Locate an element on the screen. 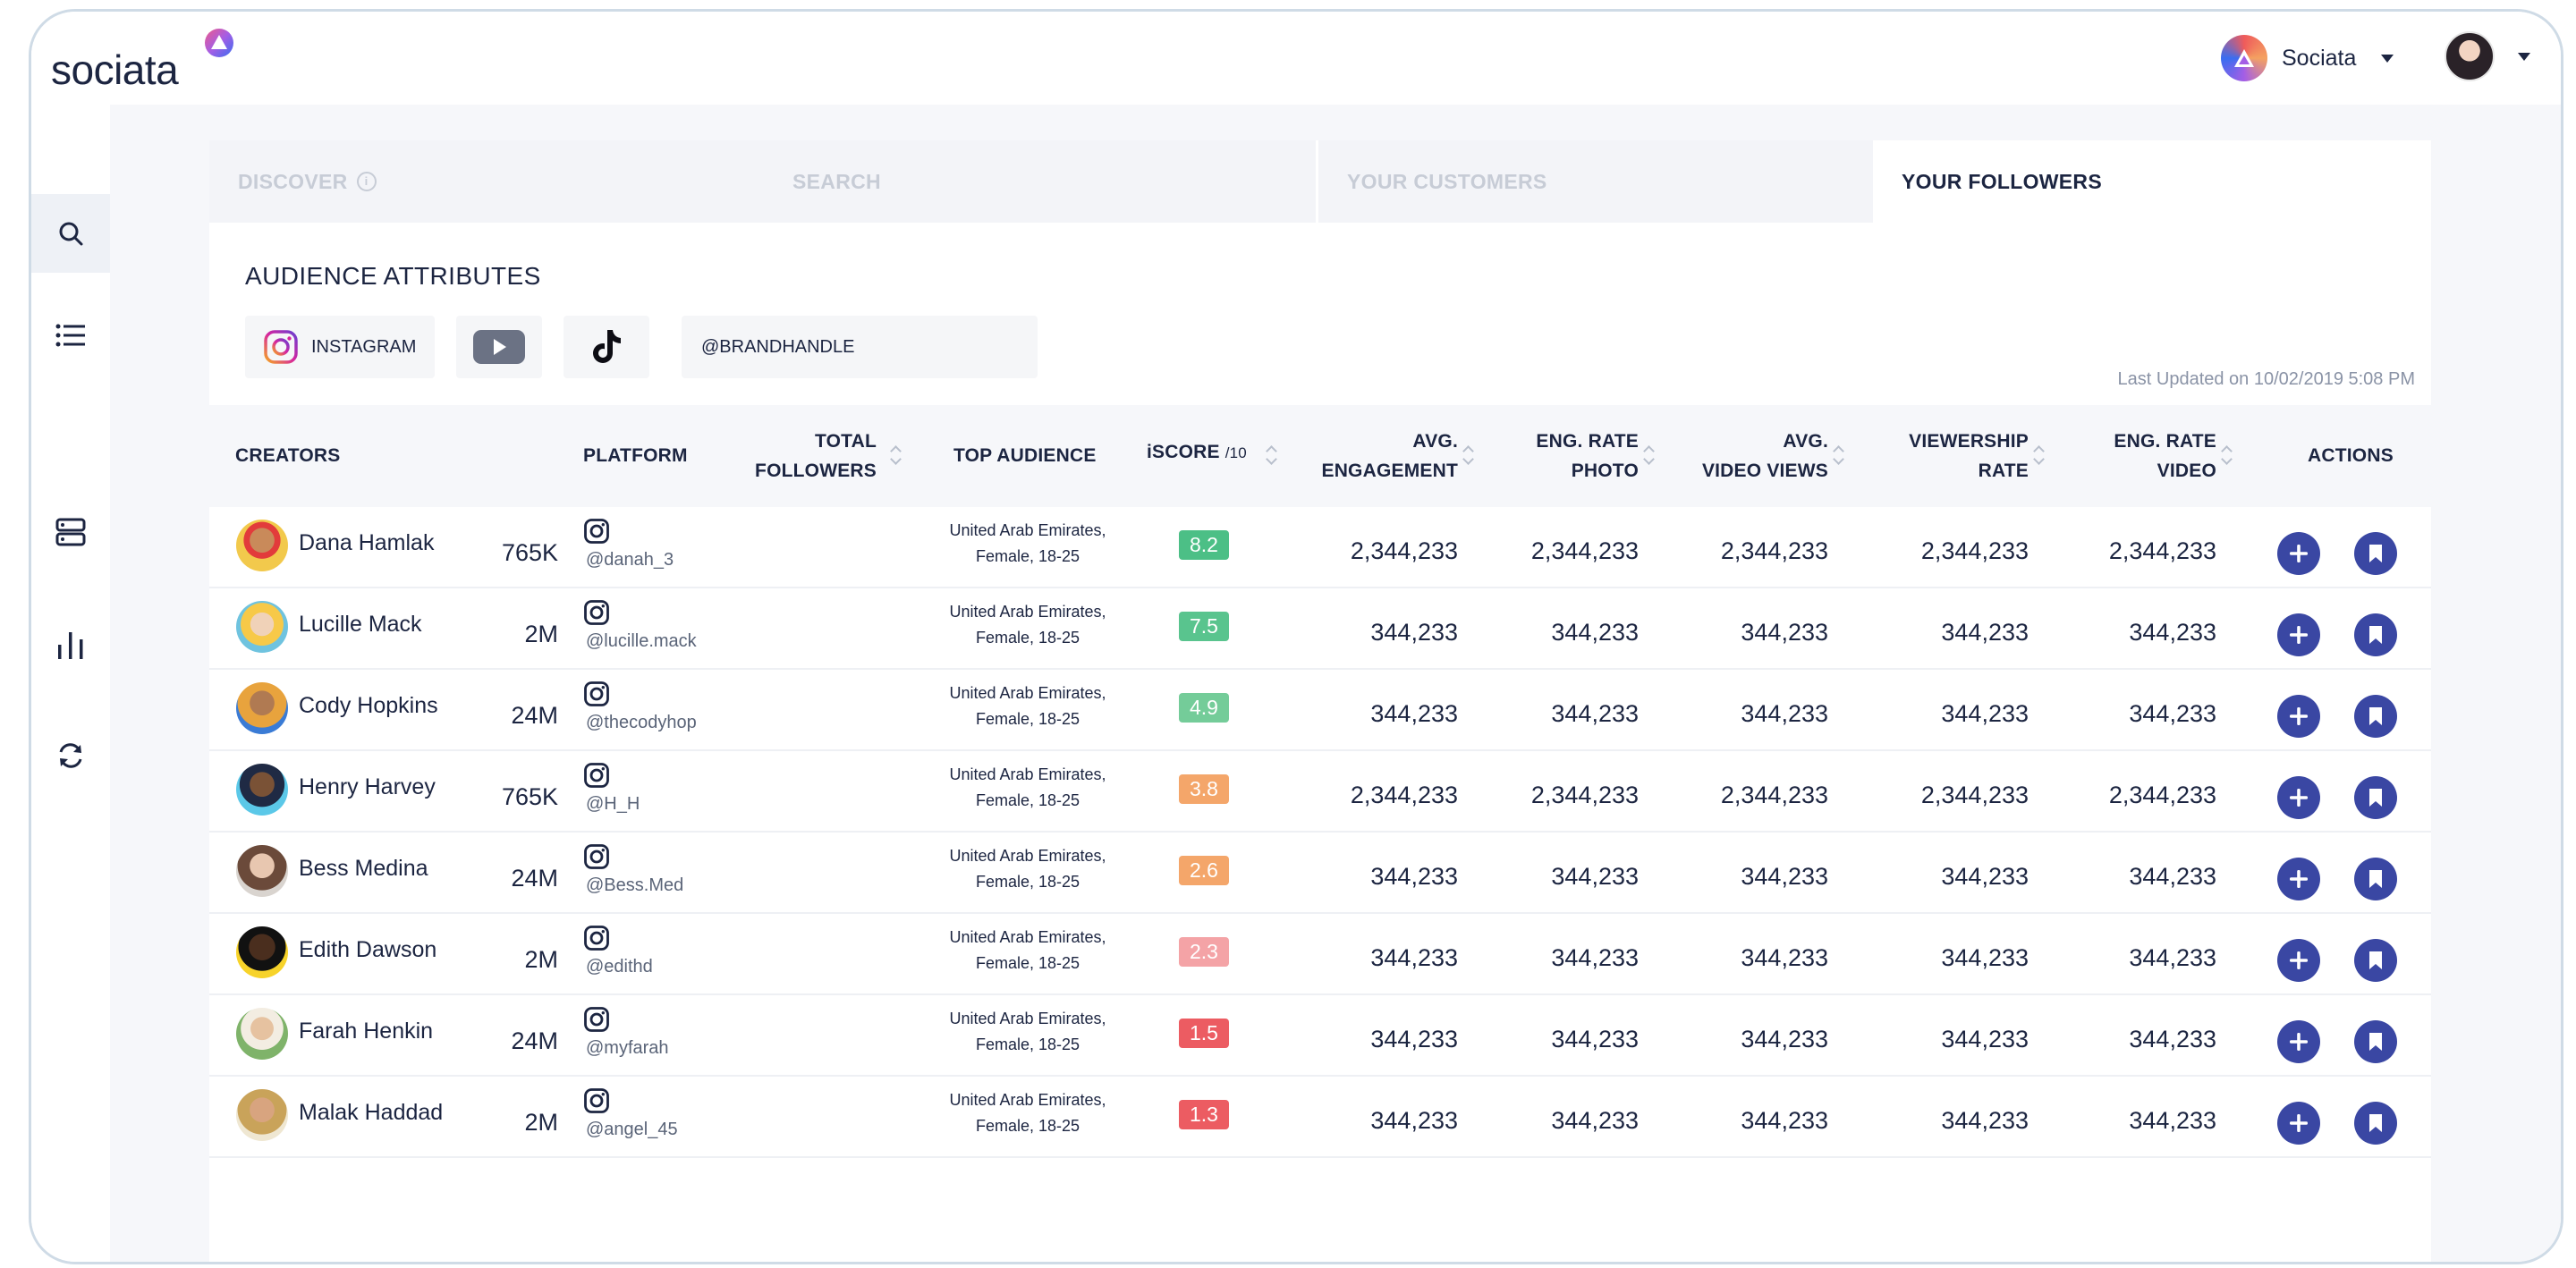 The image size is (2576, 1268). creator-name: Bess Medina is located at coordinates (363, 868).